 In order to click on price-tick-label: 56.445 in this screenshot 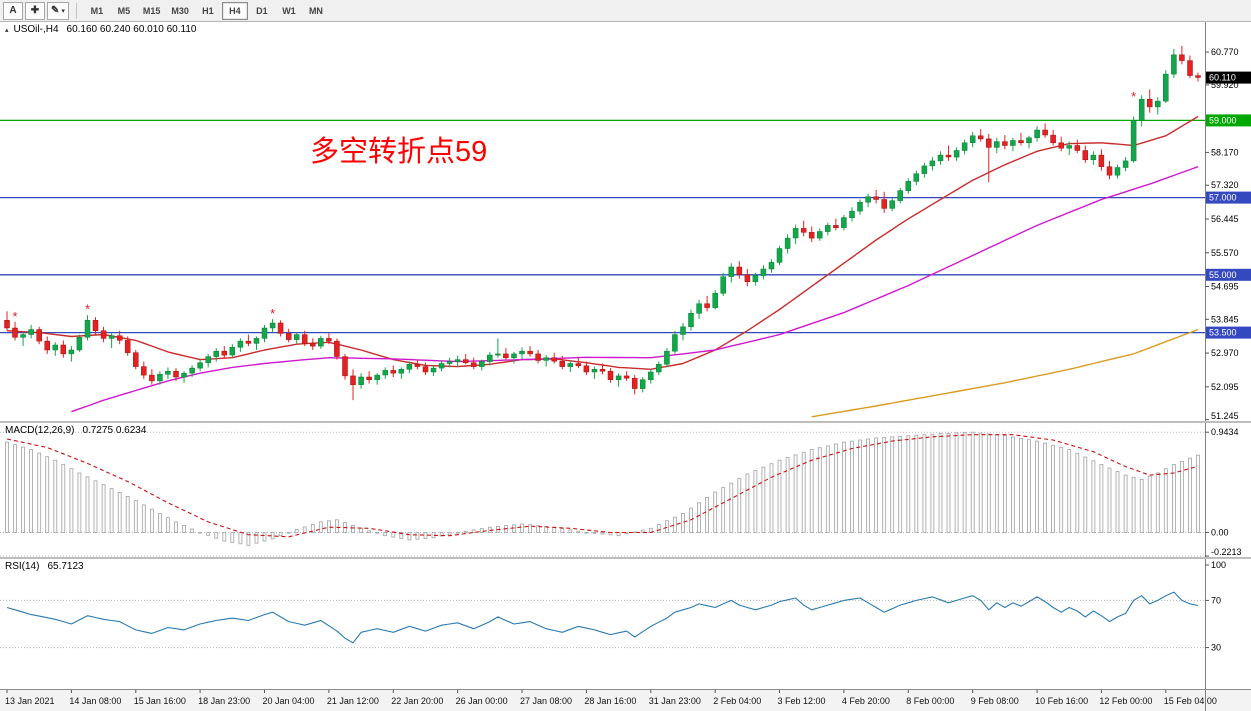, I will do `click(1225, 219)`.